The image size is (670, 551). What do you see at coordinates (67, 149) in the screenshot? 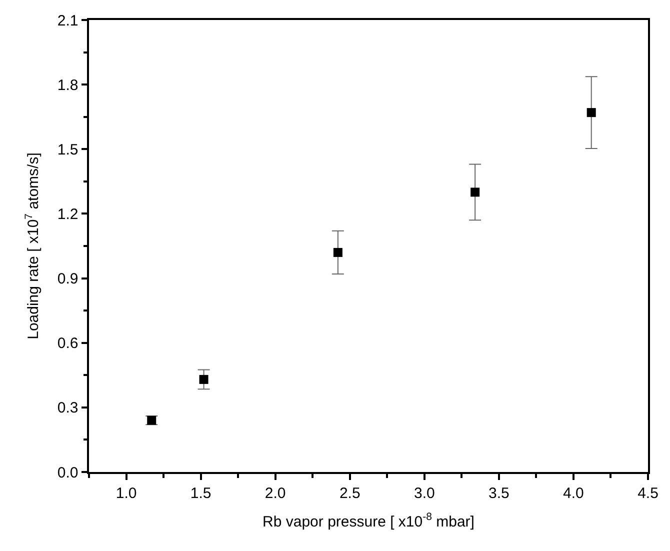
I see `y-tick-label: 1.5` at bounding box center [67, 149].